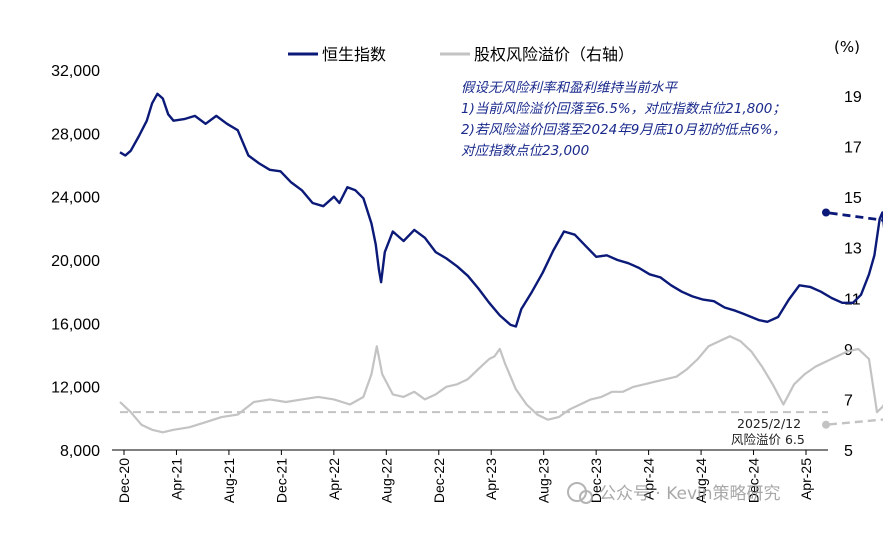  Describe the element at coordinates (623, 109) in the screenshot. I see `note-line-2: 1)当前风险溢价回落至6.5%，对应指数点位21,800；` at that location.